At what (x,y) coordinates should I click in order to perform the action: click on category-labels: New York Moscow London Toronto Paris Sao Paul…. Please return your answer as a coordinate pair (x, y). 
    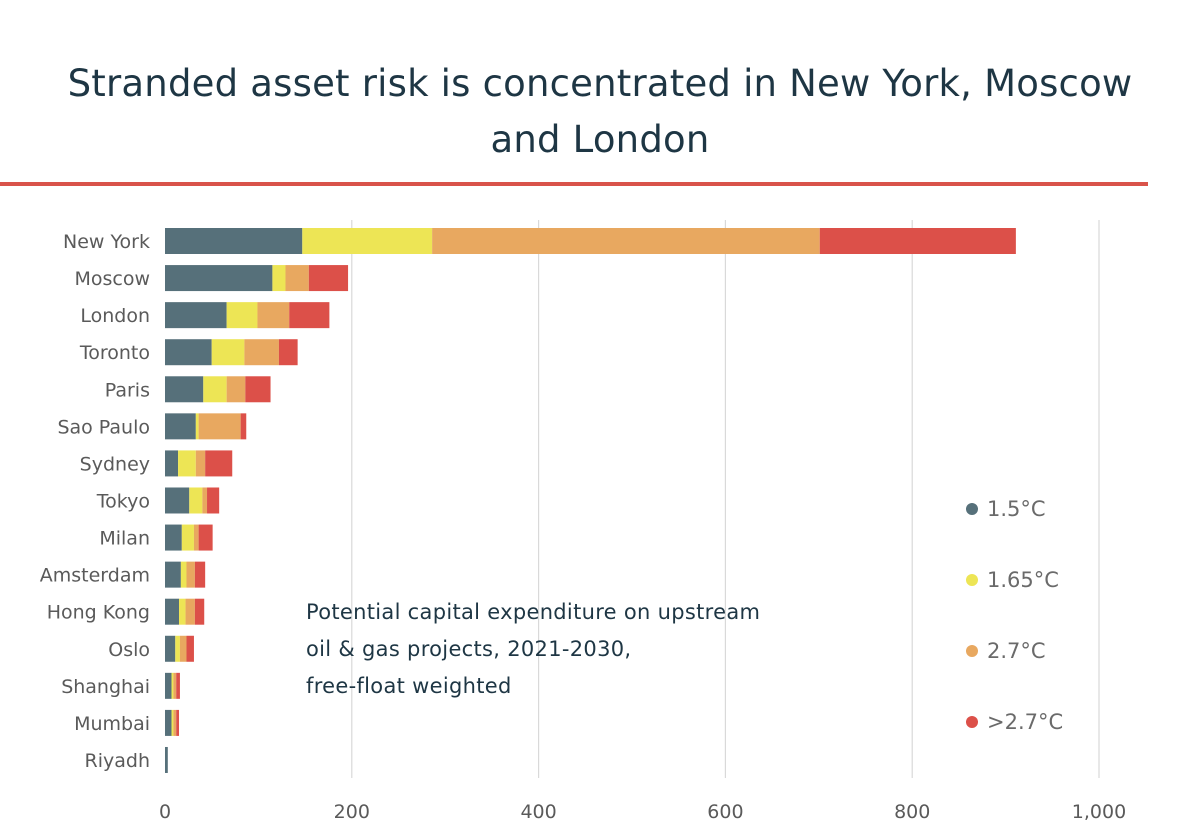
    Looking at the image, I should click on (95, 501).